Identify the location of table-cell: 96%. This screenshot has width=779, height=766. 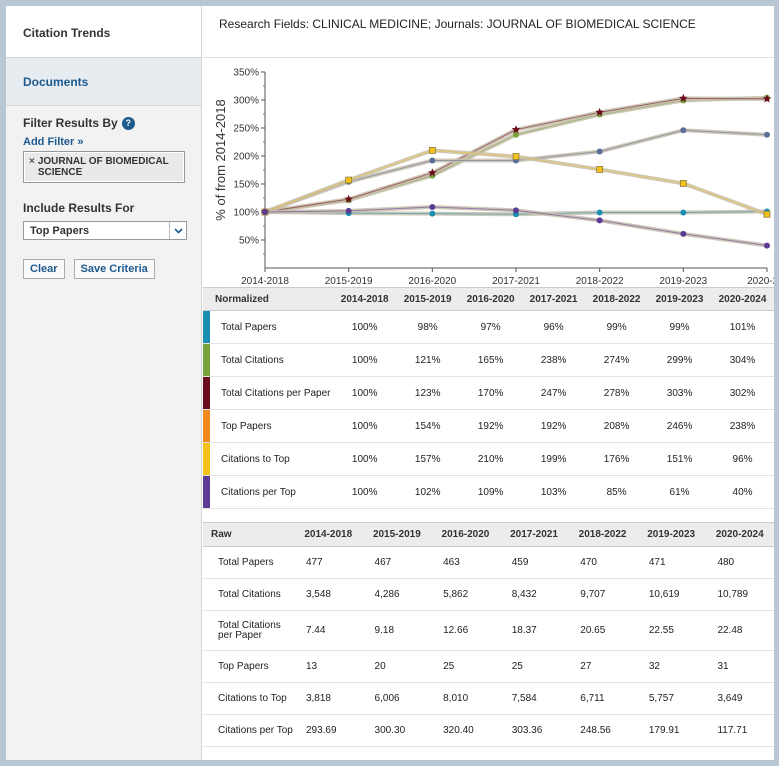
(742, 459).